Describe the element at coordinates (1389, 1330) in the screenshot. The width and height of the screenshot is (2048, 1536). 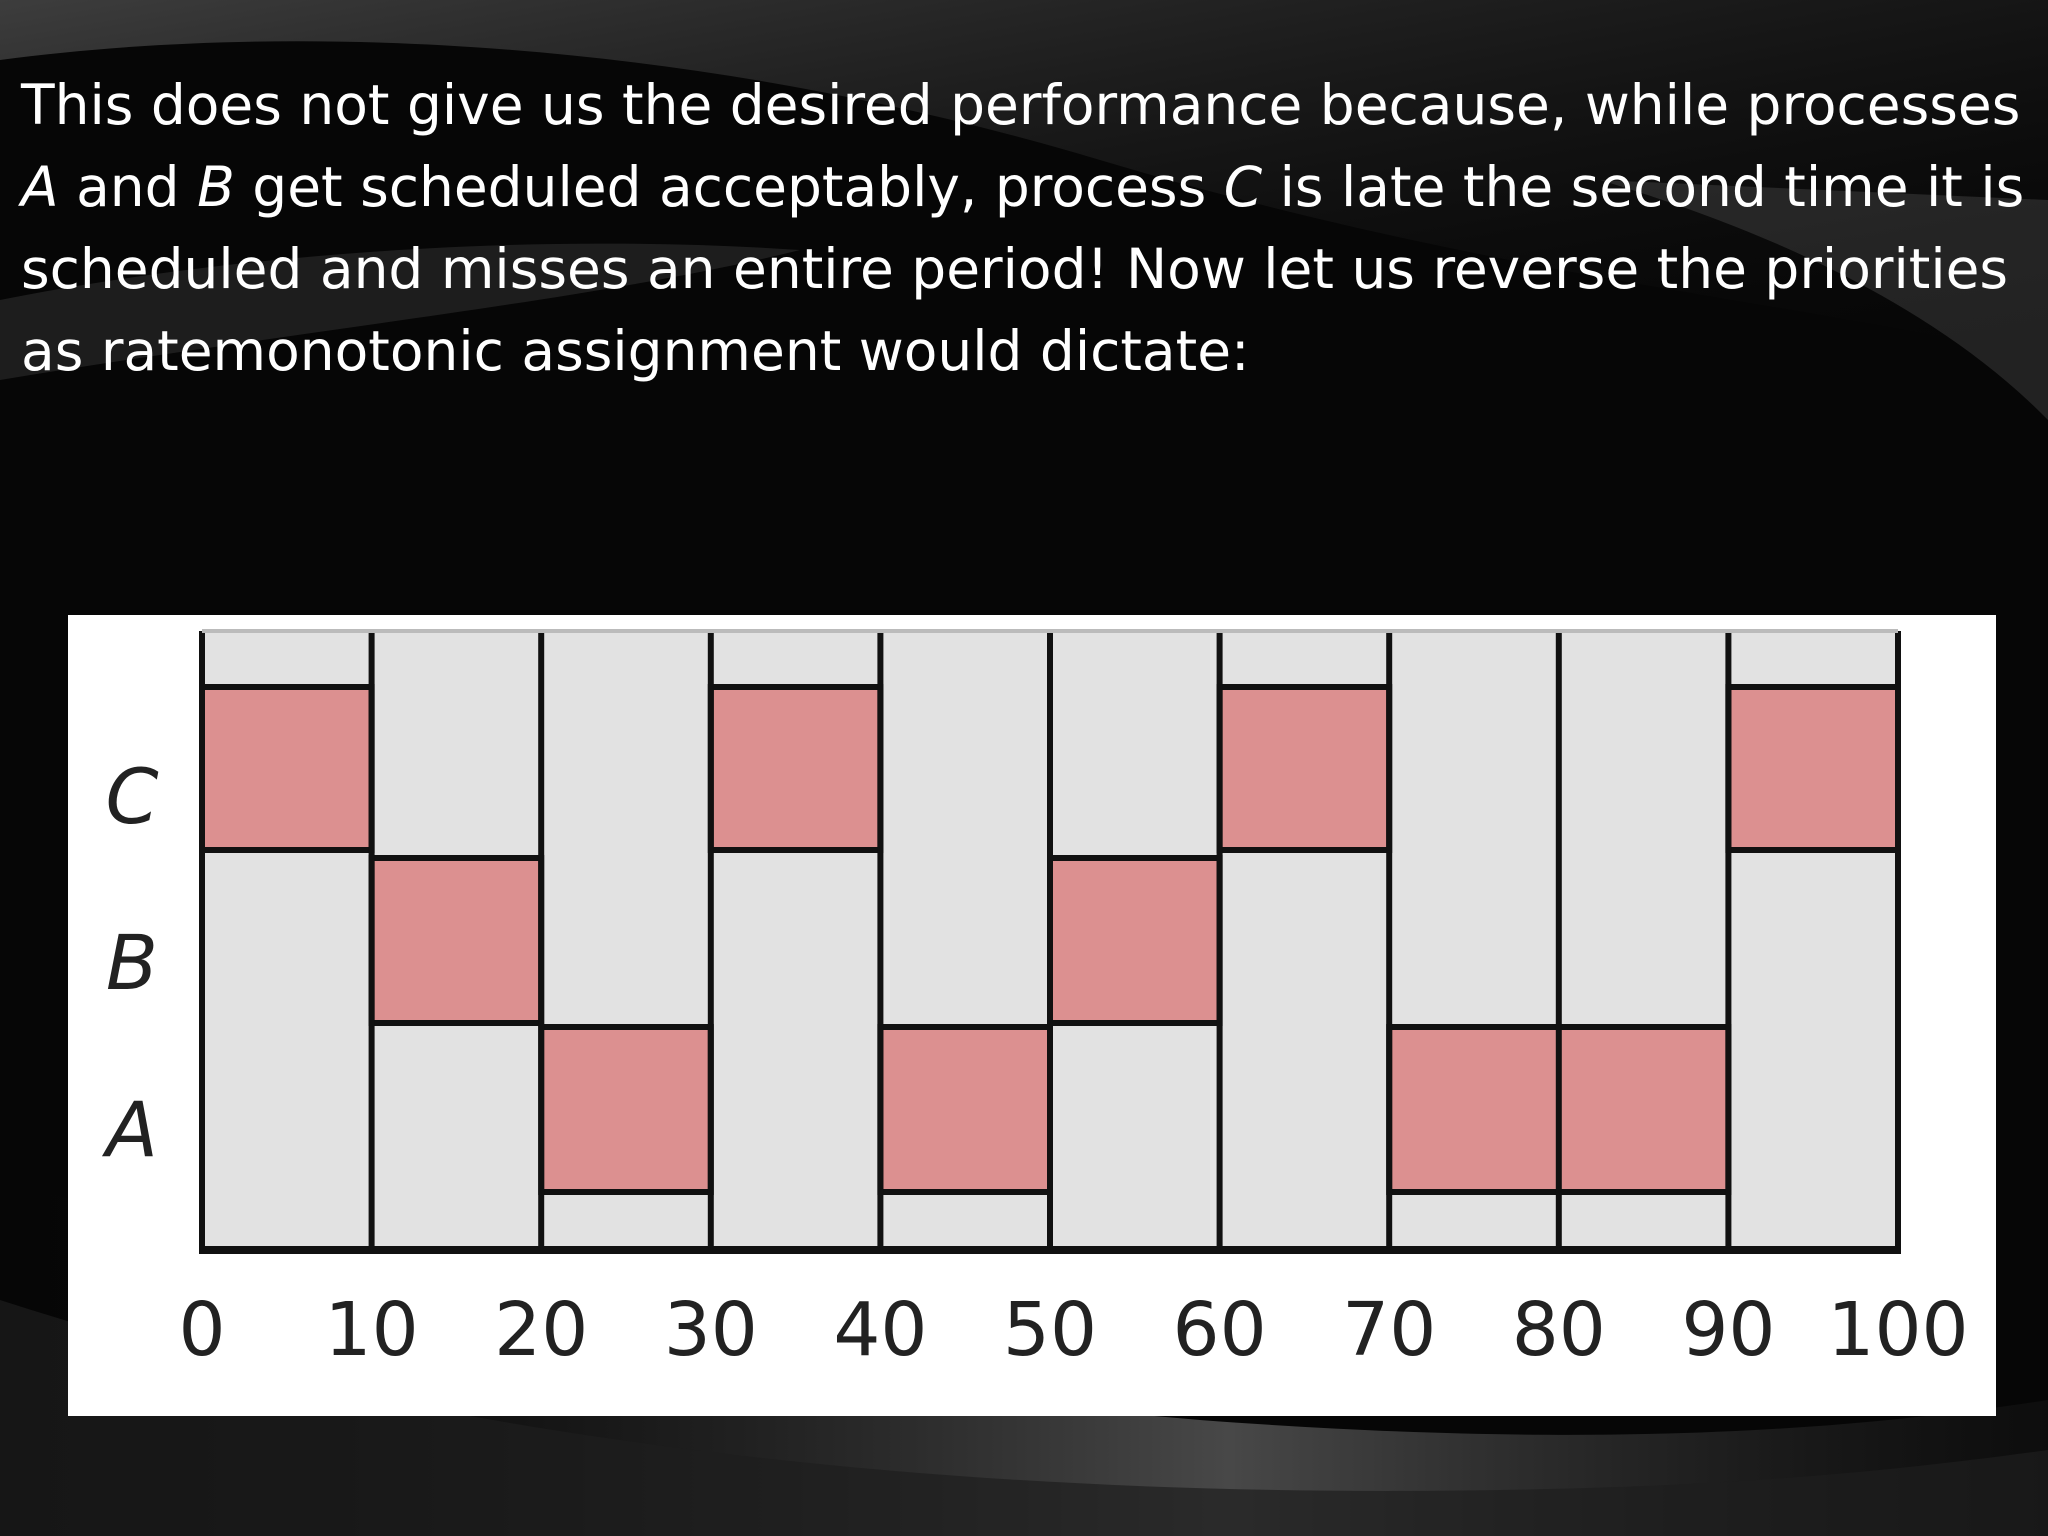
I see `tick-label-70: 70` at that location.